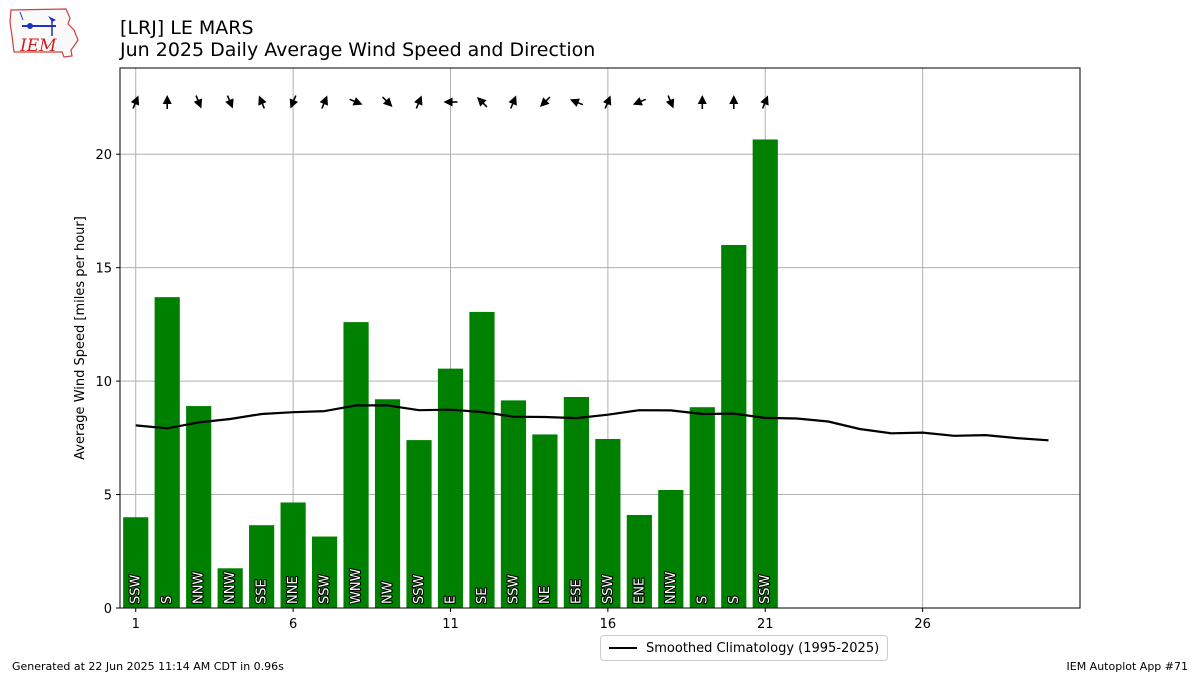 The image size is (1200, 675). What do you see at coordinates (262, 591) in the screenshot?
I see `direction-label: SSE` at bounding box center [262, 591].